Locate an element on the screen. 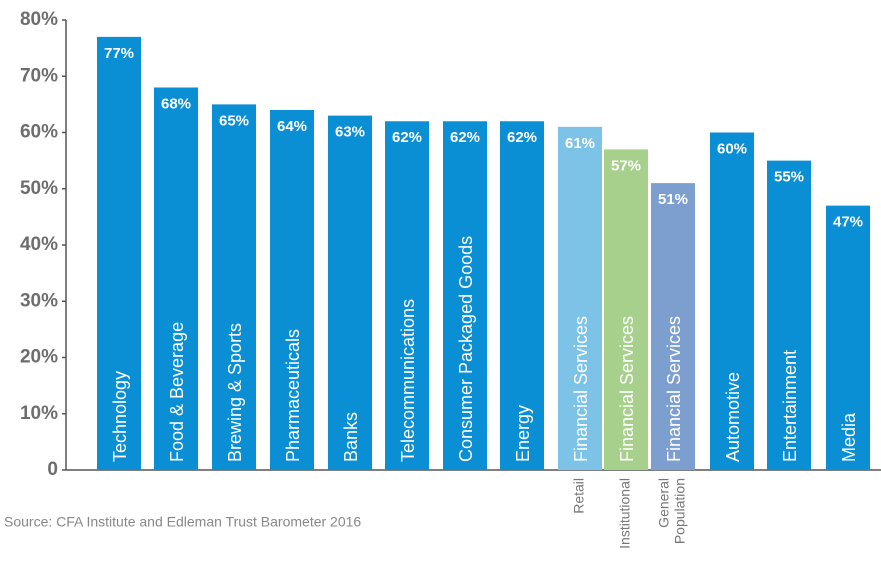 The width and height of the screenshot is (881, 575). value-label: 55% is located at coordinates (789, 177).